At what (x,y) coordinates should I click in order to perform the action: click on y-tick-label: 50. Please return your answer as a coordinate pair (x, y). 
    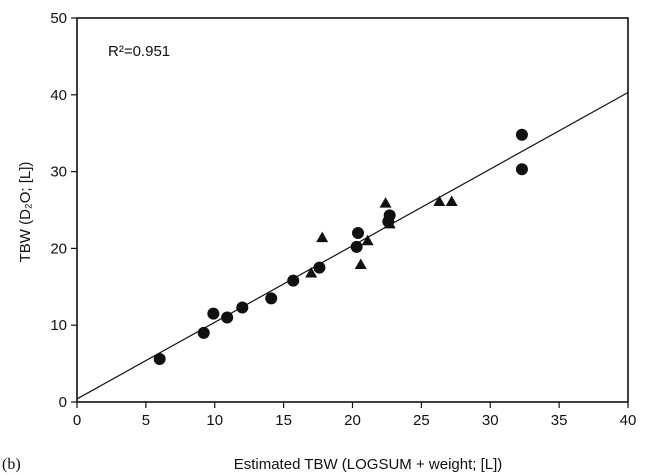
    Looking at the image, I should click on (58, 18).